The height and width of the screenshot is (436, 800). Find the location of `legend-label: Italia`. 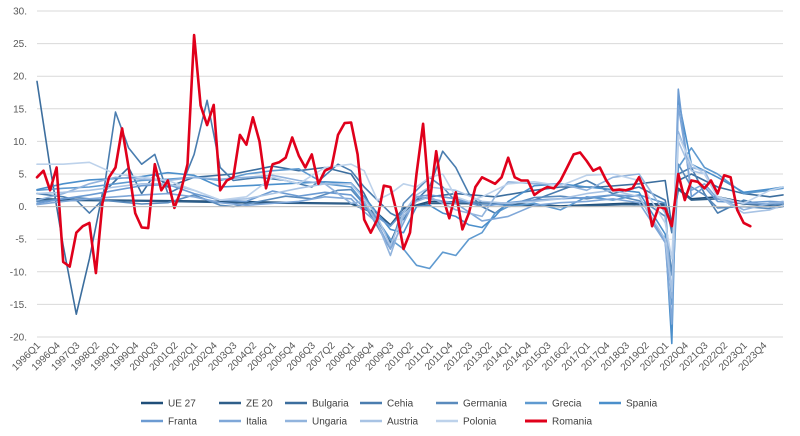

legend-label: Italia is located at coordinates (257, 422).